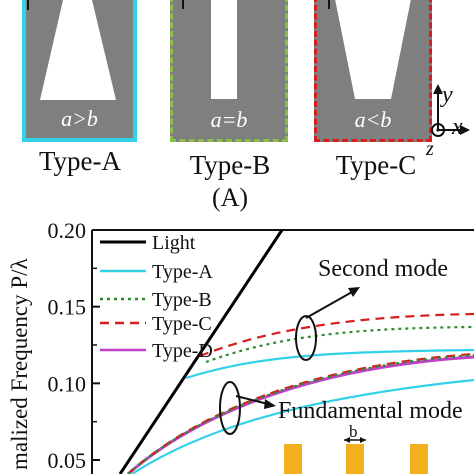 The width and height of the screenshot is (474, 474). I want to click on type-b-label: Type-B, so click(230, 165).